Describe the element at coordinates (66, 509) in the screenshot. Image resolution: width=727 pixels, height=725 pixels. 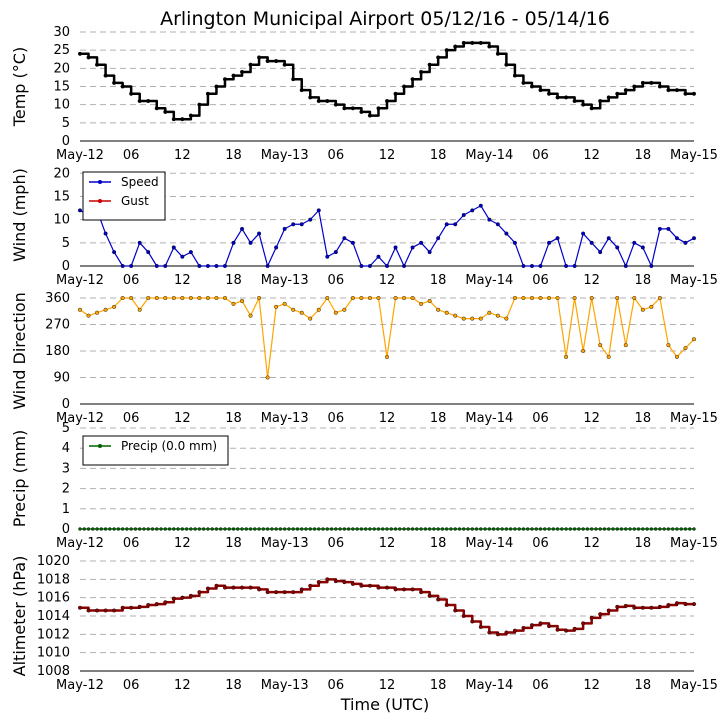
I see `precip-ytick-label: 1` at that location.